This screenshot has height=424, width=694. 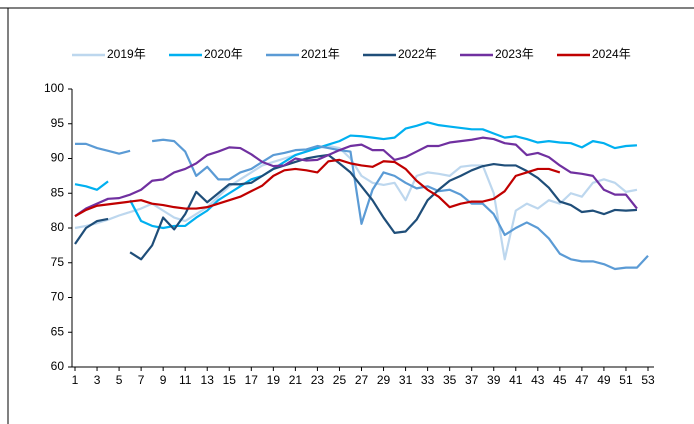 I want to click on x-tick-label: 53, so click(x=648, y=380).